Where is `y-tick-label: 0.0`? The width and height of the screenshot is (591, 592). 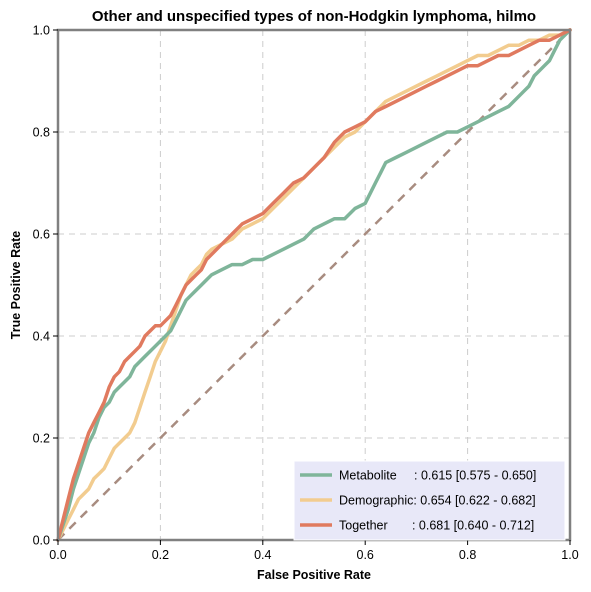
y-tick-label: 0.0 is located at coordinates (41, 541).